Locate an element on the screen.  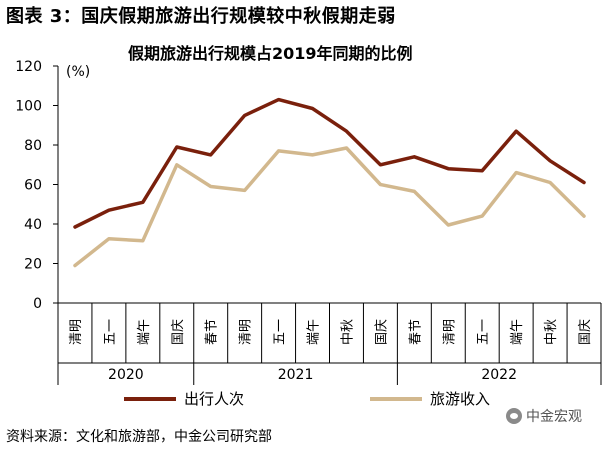
wechat-icon is located at coordinates (514, 416).